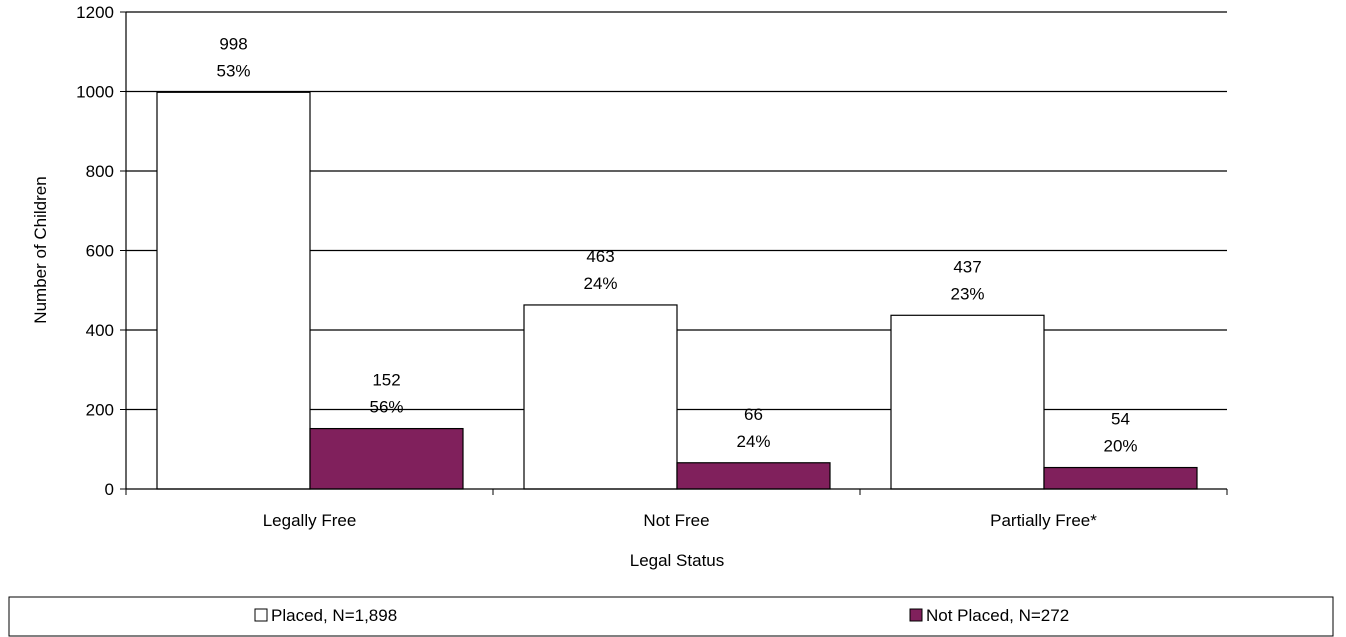 The height and width of the screenshot is (637, 1346). I want to click on x-tick-label: Legally Free, so click(310, 520).